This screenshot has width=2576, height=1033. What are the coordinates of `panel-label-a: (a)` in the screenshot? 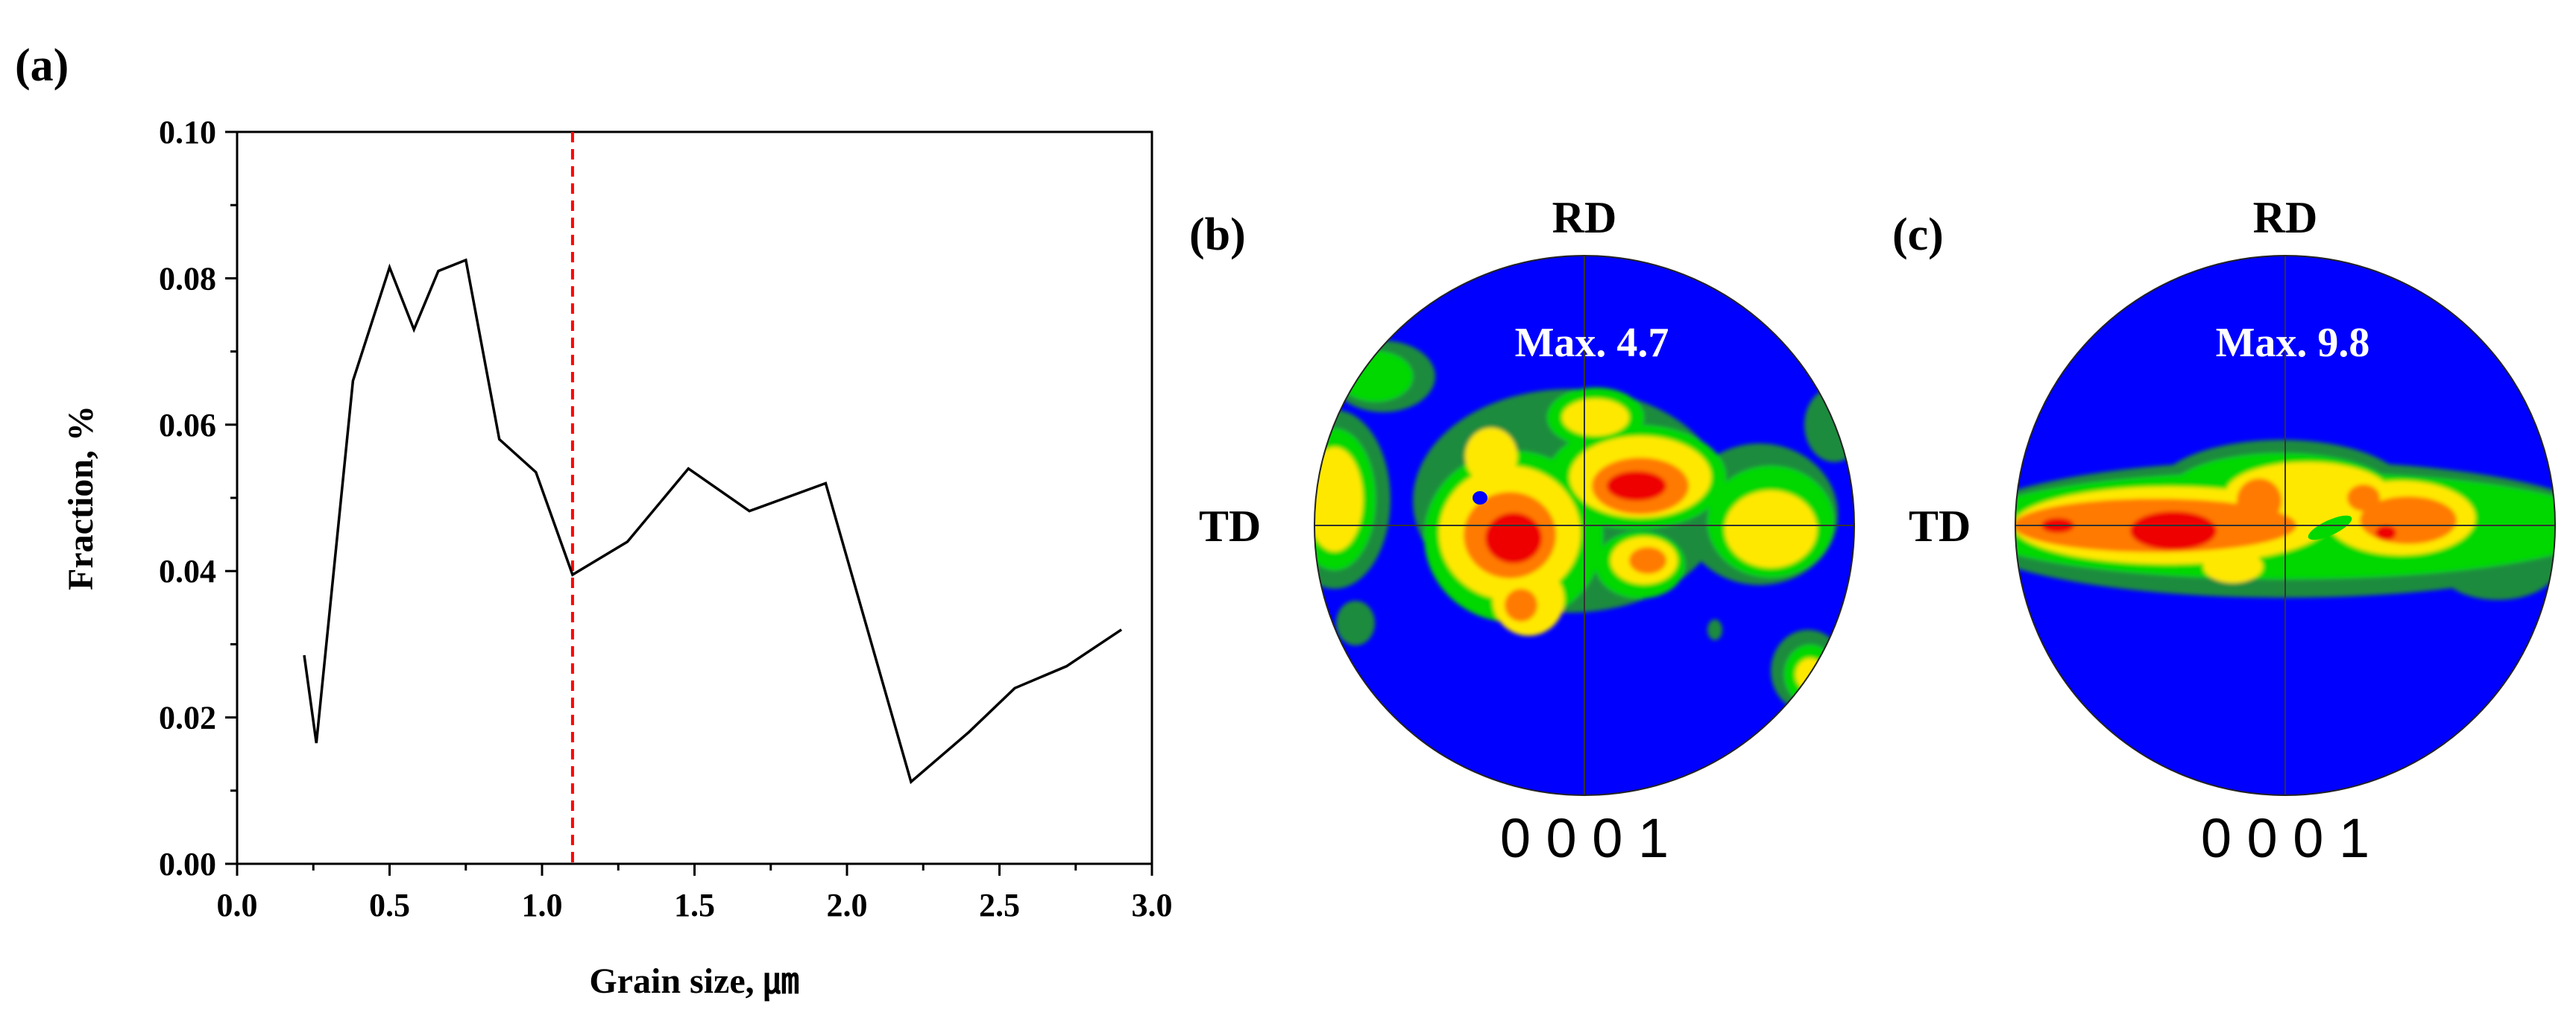 It's located at (42, 65).